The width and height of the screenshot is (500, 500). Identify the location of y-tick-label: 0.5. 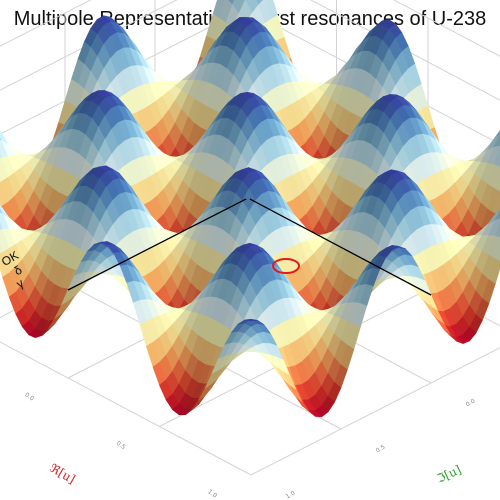
(381, 449).